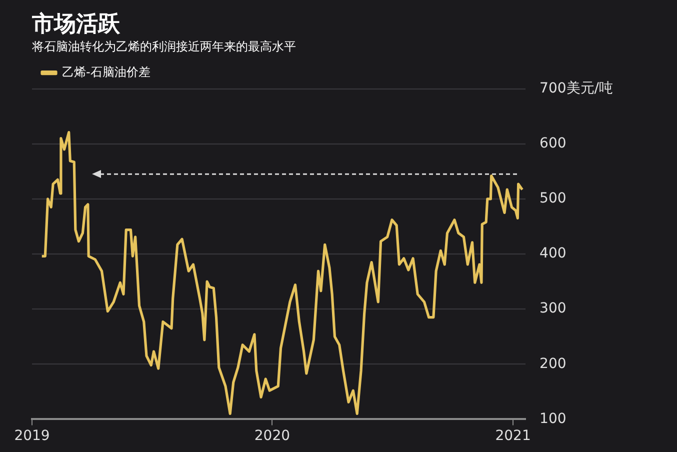  What do you see at coordinates (106, 71) in the screenshot?
I see `legend-label: 乙烯-石脑油价差` at bounding box center [106, 71].